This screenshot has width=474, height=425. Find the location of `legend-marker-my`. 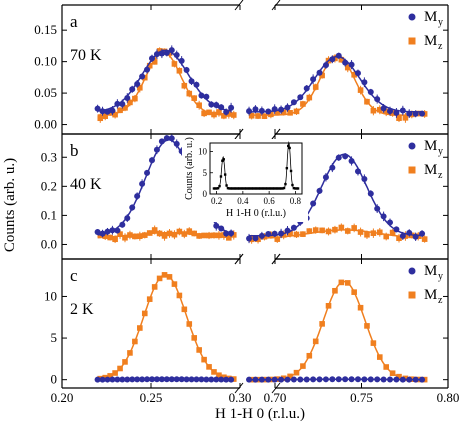

legend-marker-my is located at coordinates (412, 271).